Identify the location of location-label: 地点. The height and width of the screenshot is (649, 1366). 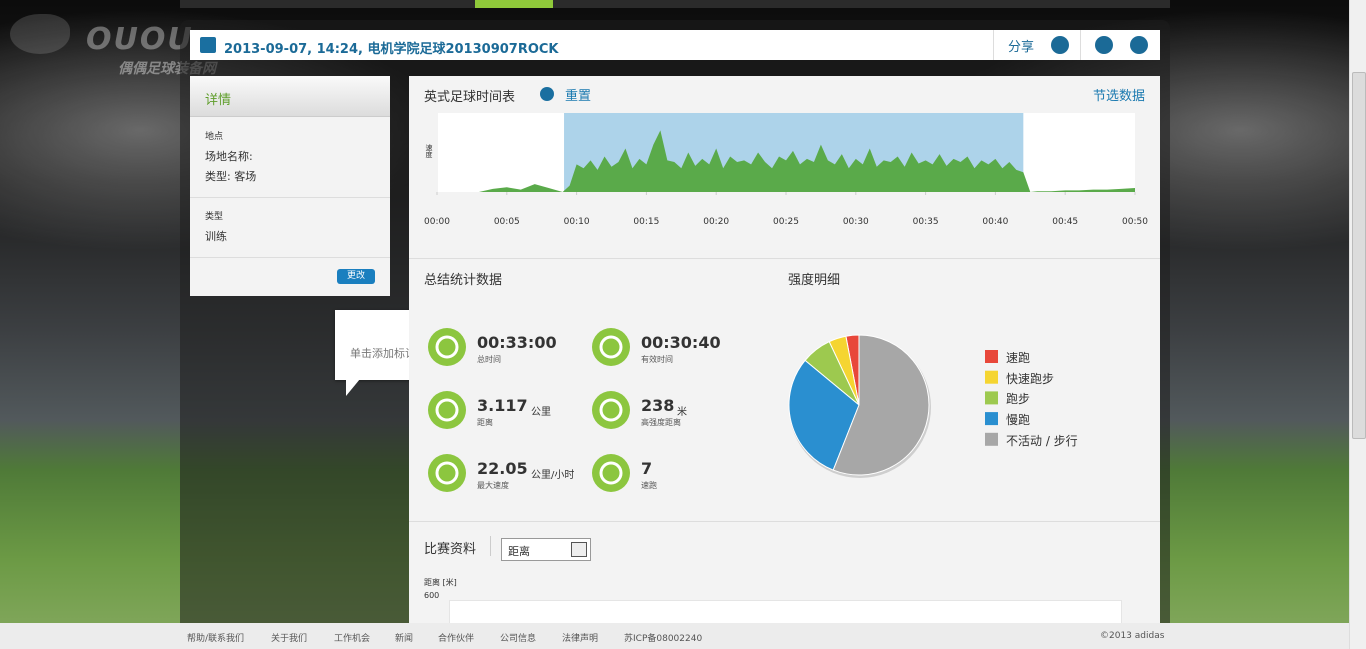
(214, 137).